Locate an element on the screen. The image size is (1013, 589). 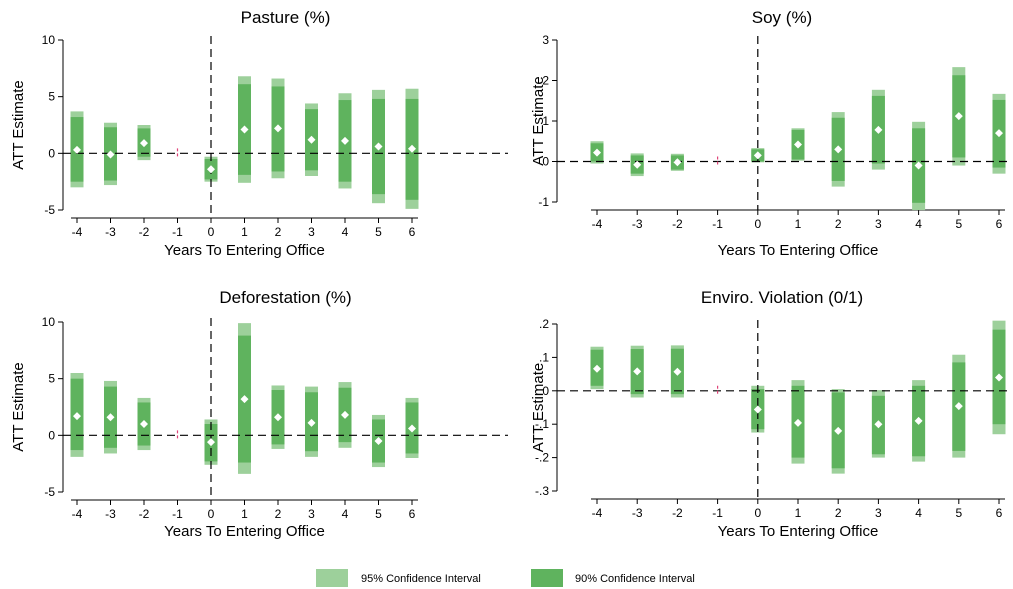
y-tick-label: -.1 is located at coordinates (542, 424).